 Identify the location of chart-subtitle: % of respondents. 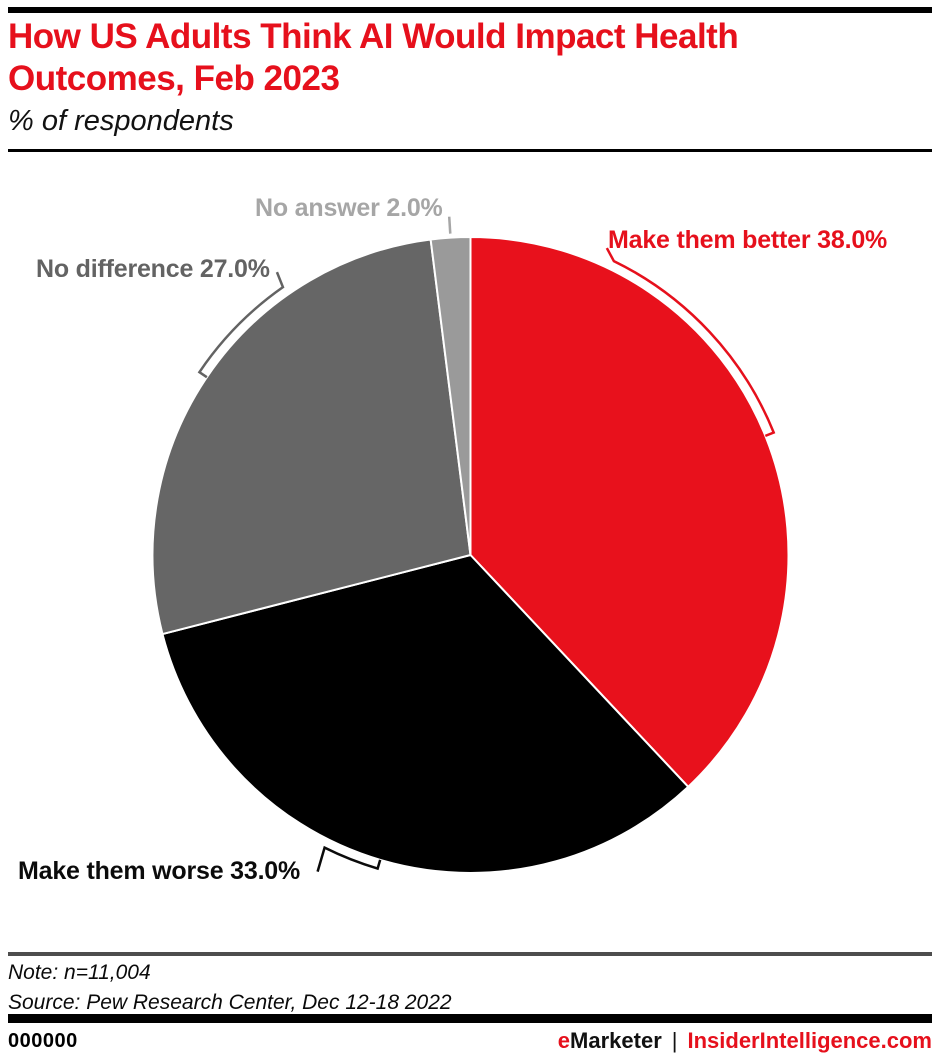
(121, 121).